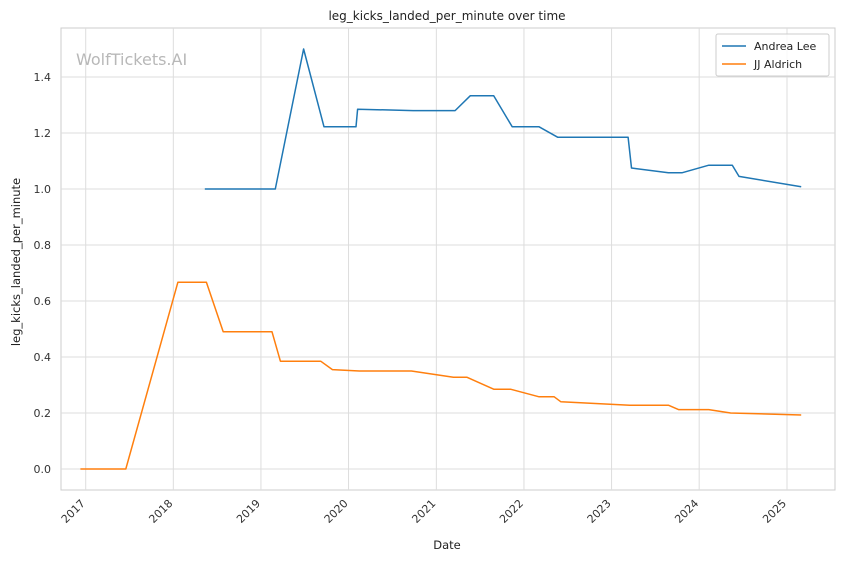 This screenshot has height=561, width=844. What do you see at coordinates (447, 545) in the screenshot?
I see `x-axis-label: Date` at bounding box center [447, 545].